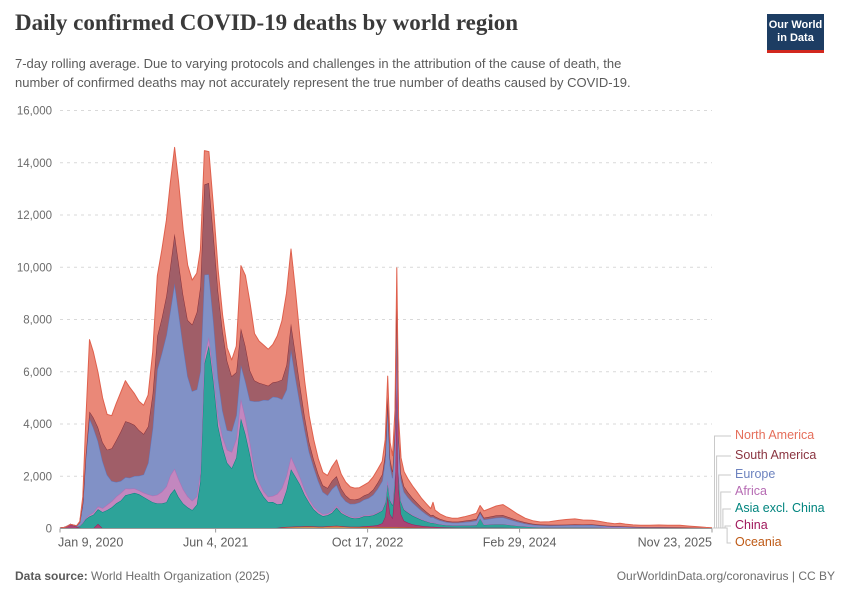 The height and width of the screenshot is (600, 850). Describe the element at coordinates (368, 543) in the screenshot. I see `x-axis-tick-label: Oct 17, 2022` at that location.